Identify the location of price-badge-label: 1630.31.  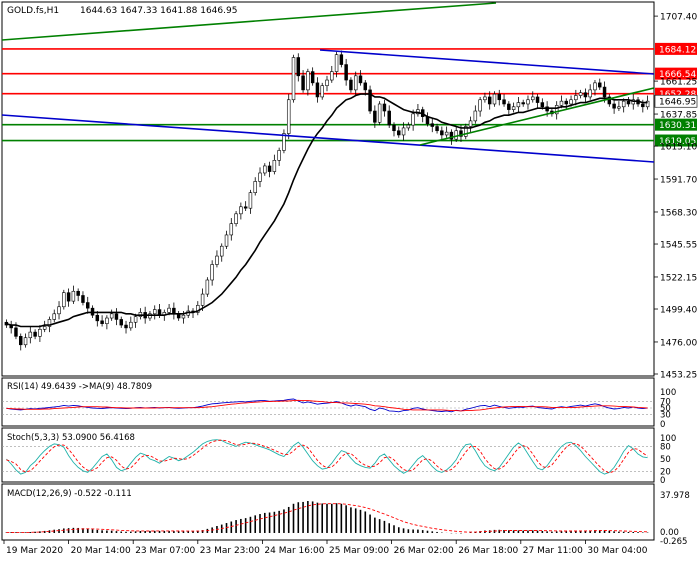
(677, 126).